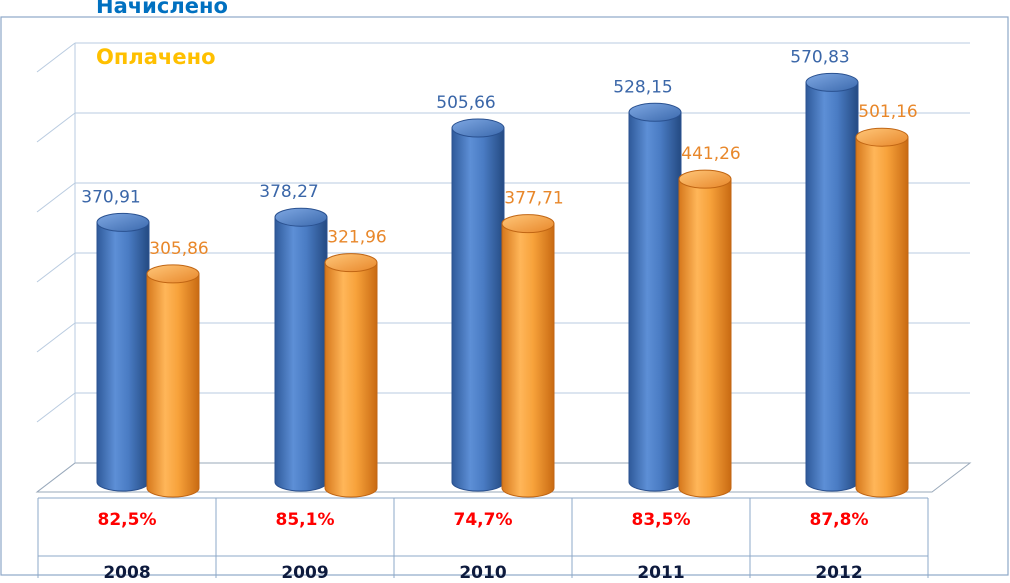  Describe the element at coordinates (162, 9) in the screenshot. I see `legend-accrued: Начислено` at that location.